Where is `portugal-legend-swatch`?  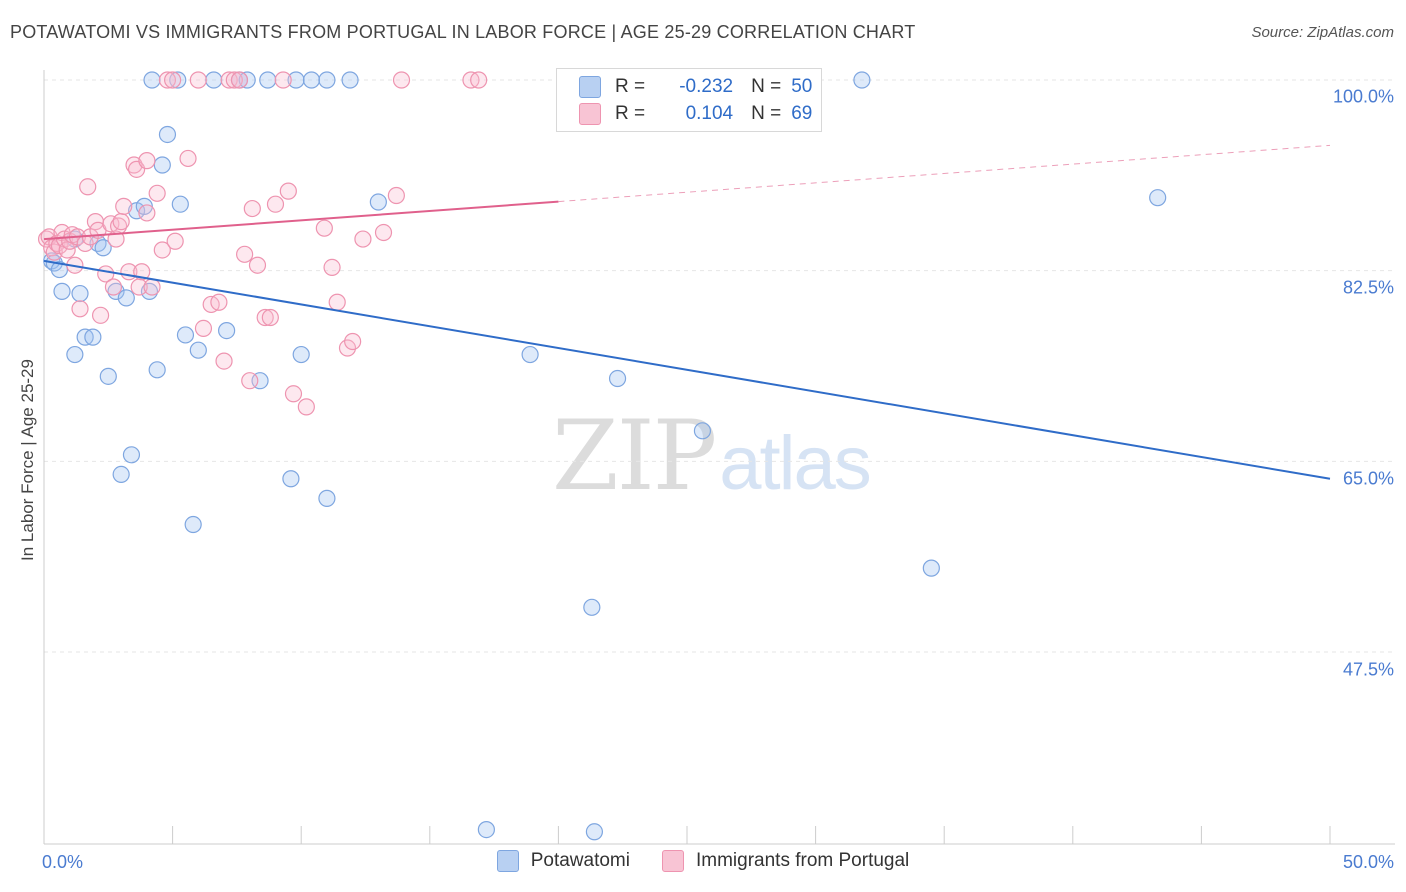 portugal-legend-swatch is located at coordinates (672, 861).